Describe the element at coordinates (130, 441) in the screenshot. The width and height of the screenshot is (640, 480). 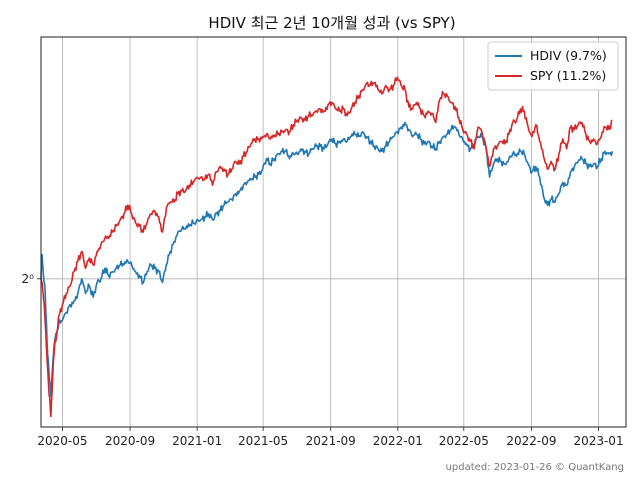
I see `x-tick-label: 2020-09` at that location.